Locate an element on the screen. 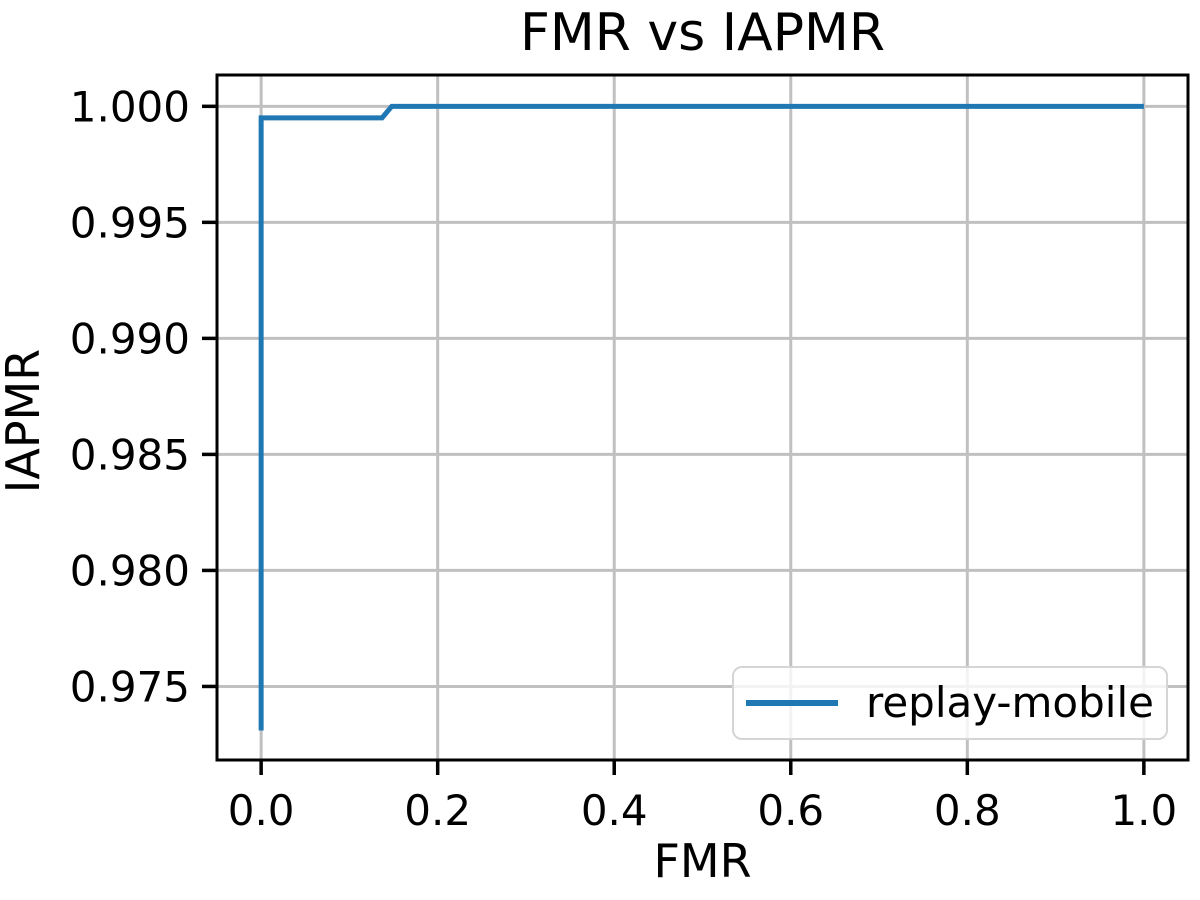 The width and height of the screenshot is (1200, 900). y-tick-label: 0.995 is located at coordinates (130, 222).